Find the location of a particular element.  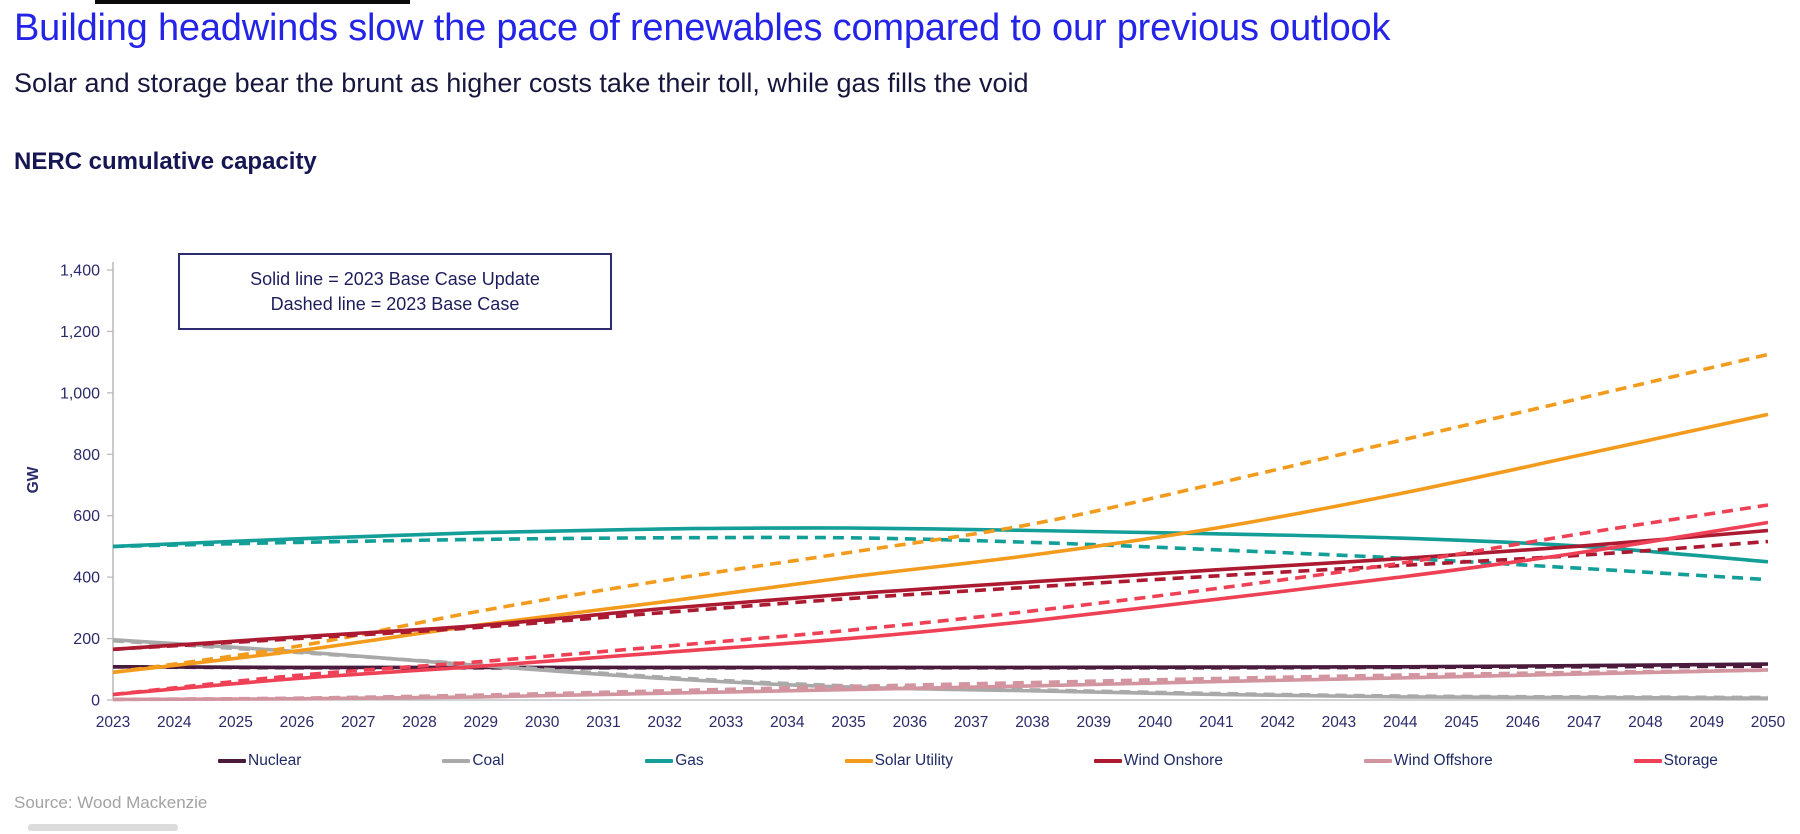

x-tick-label: 2027 is located at coordinates (358, 722).